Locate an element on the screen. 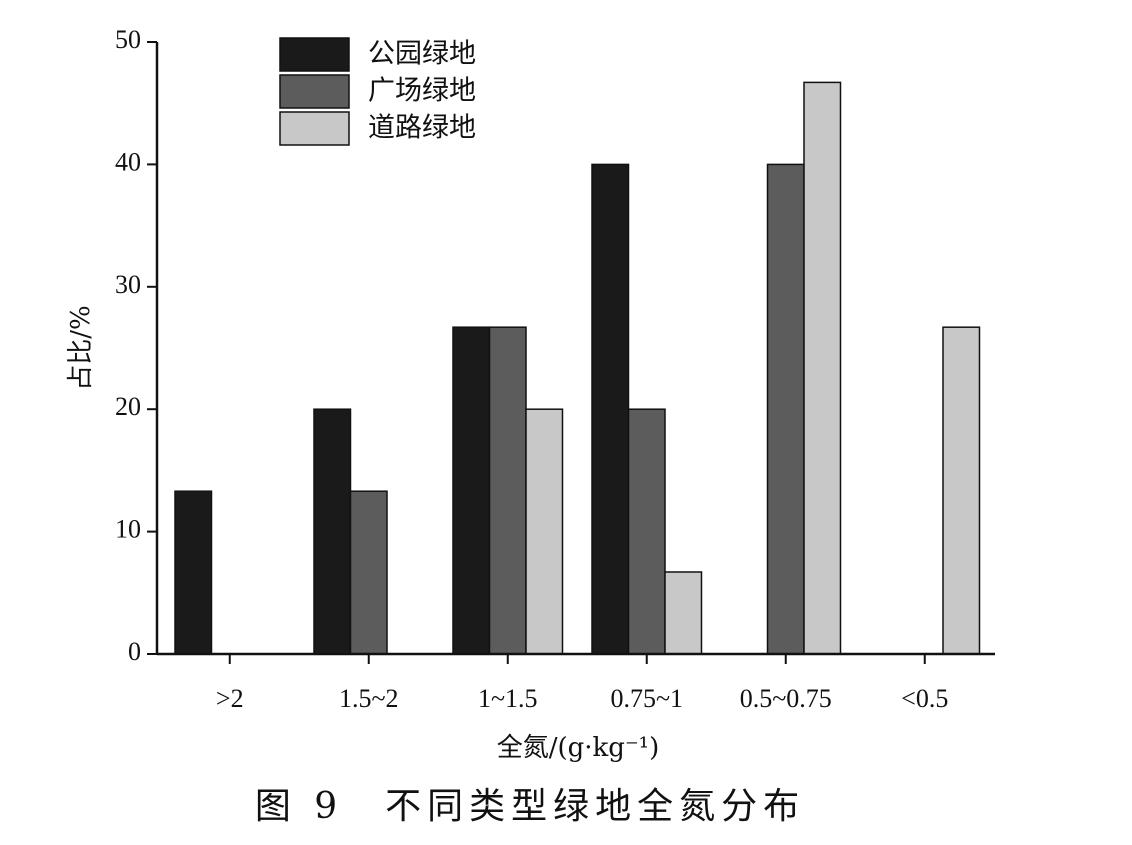 This screenshot has height=845, width=1132. x-tick-label: 1~1.5 is located at coordinates (508, 698).